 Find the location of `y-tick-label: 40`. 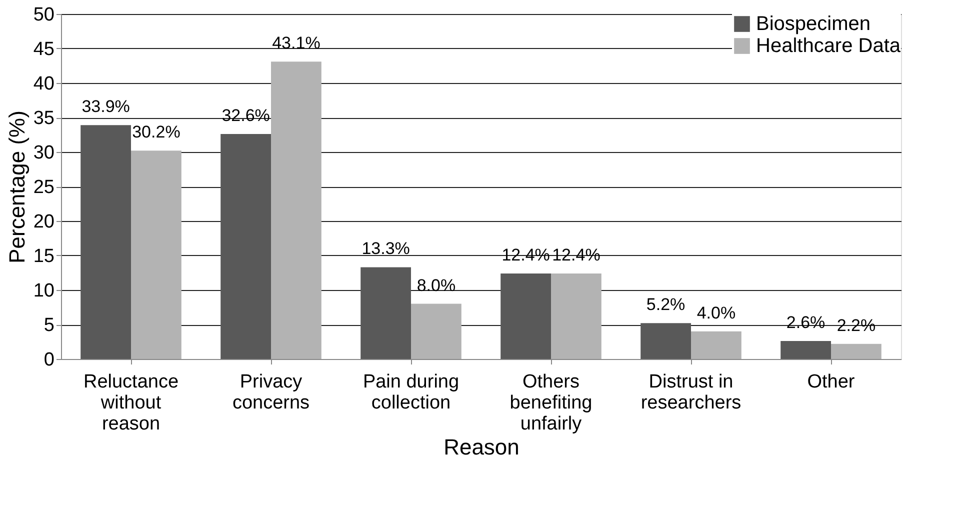

y-tick-label: 40 is located at coordinates (43, 84).